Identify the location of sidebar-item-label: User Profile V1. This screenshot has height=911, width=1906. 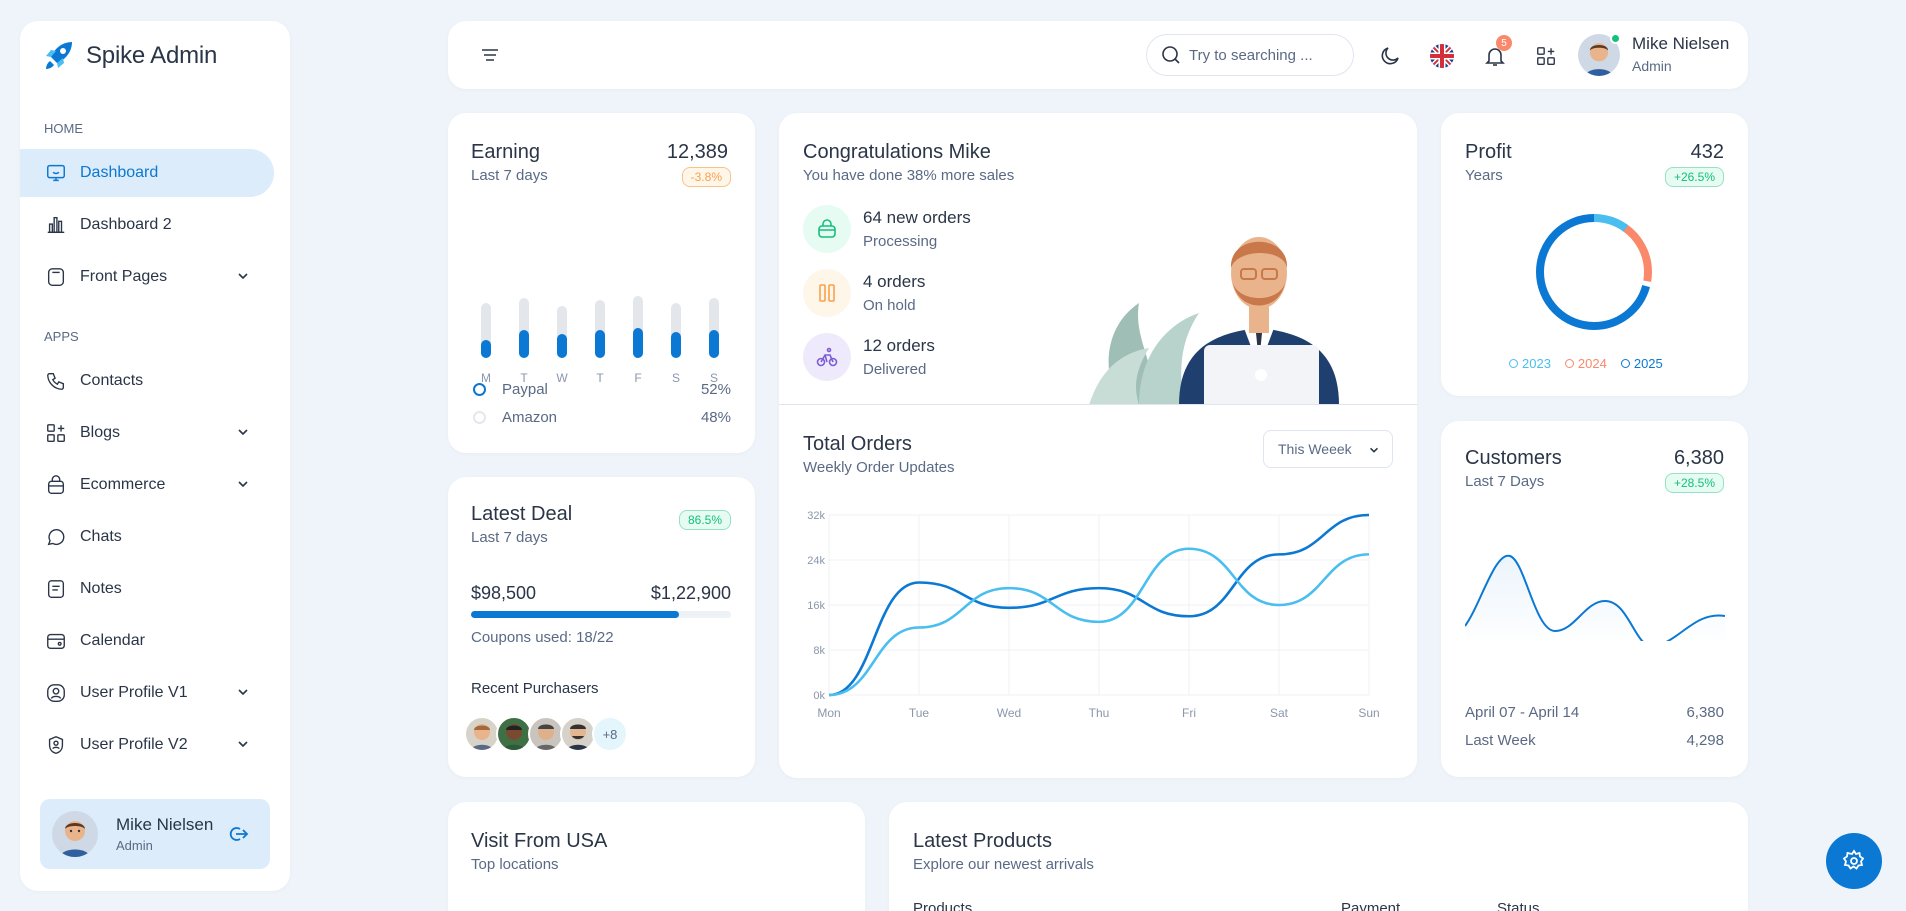
(134, 692).